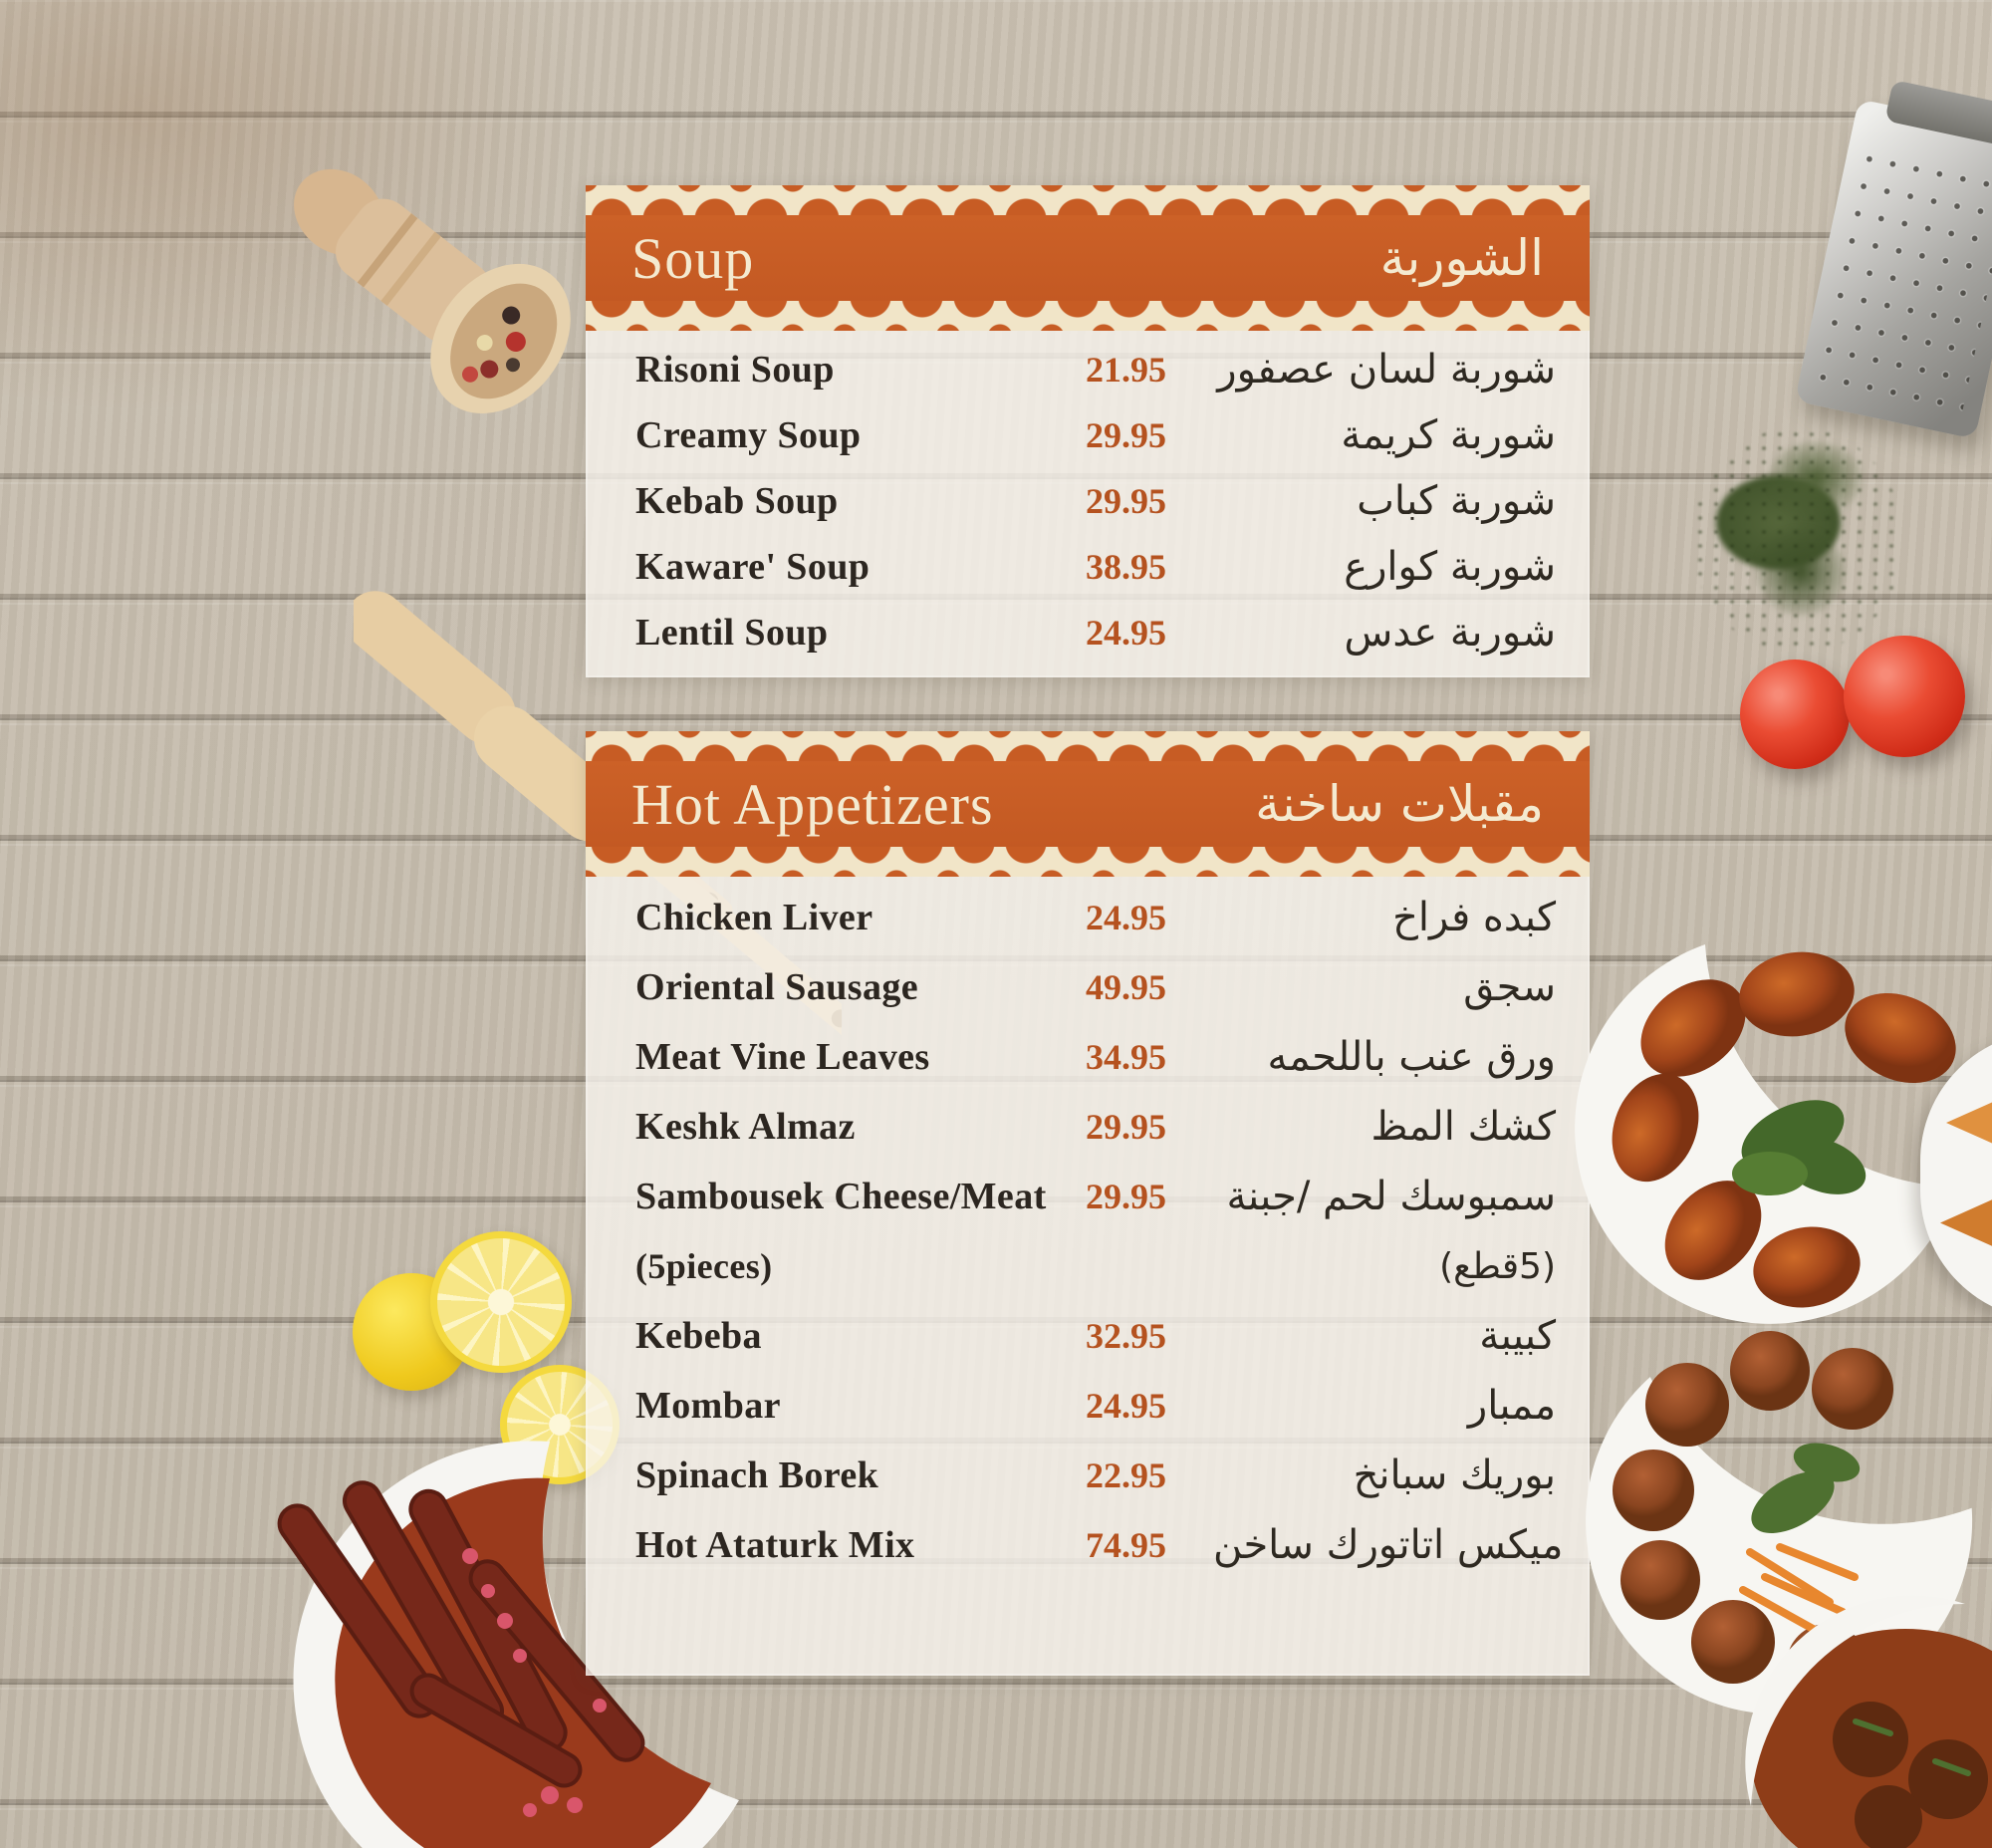 The height and width of the screenshot is (1848, 1992). Describe the element at coordinates (698, 1336) in the screenshot. I see `item-name-en: Kebeba` at that location.